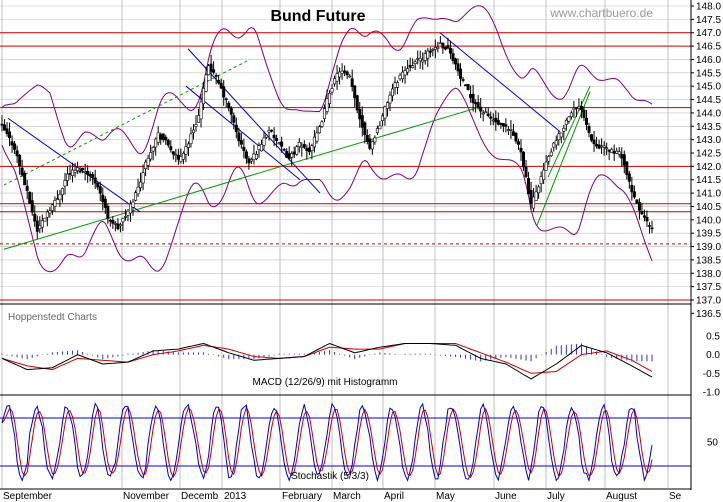  I want to click on macd-lines, so click(327, 361).